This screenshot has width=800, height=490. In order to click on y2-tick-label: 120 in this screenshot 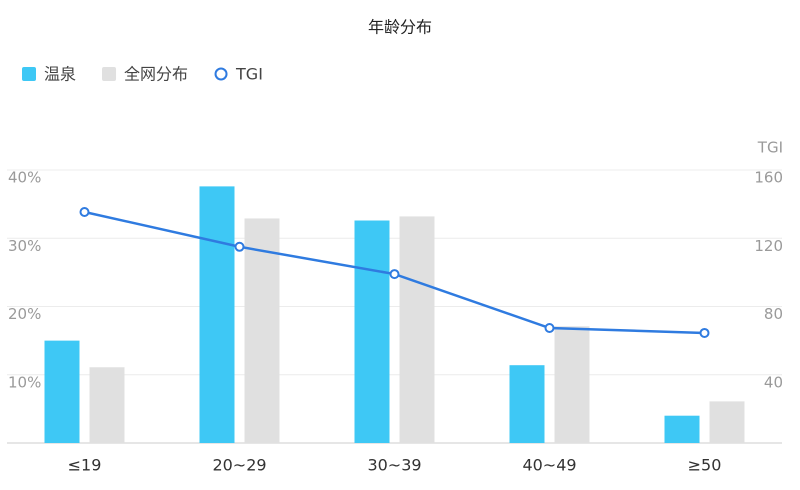, I will do `click(768, 246)`.